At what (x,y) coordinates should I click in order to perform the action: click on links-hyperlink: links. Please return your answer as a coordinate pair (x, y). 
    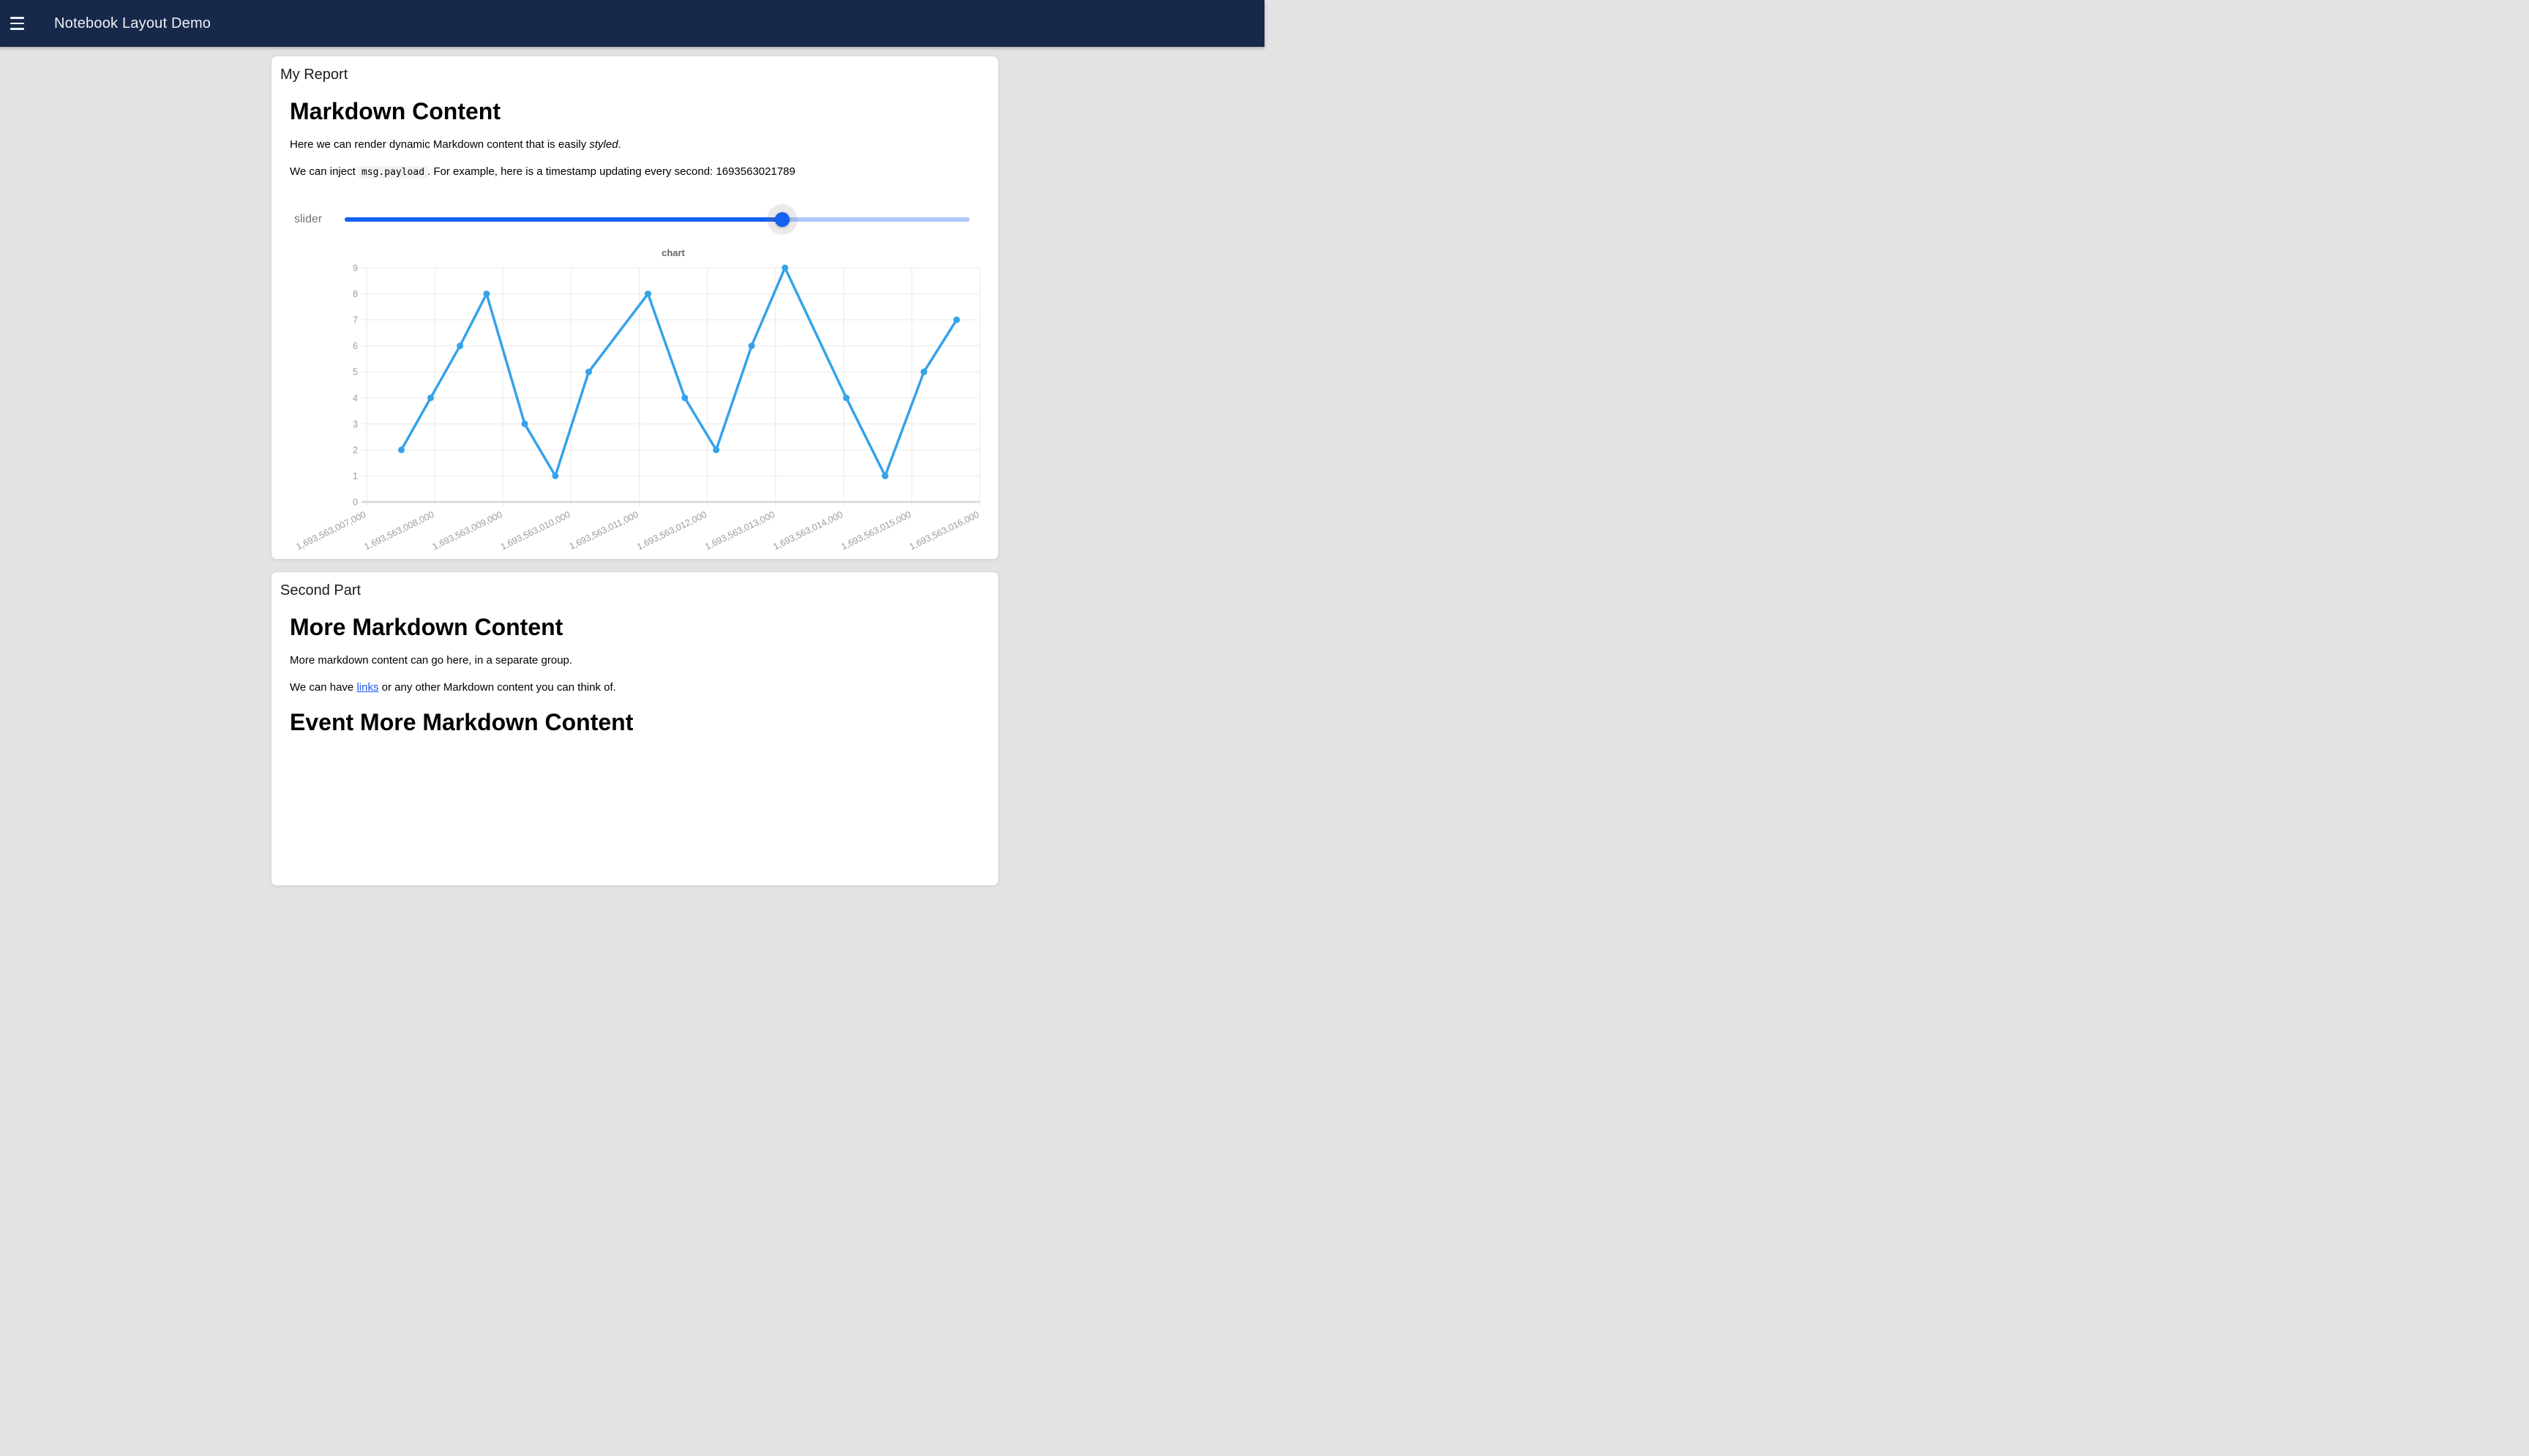
    Looking at the image, I should click on (368, 687).